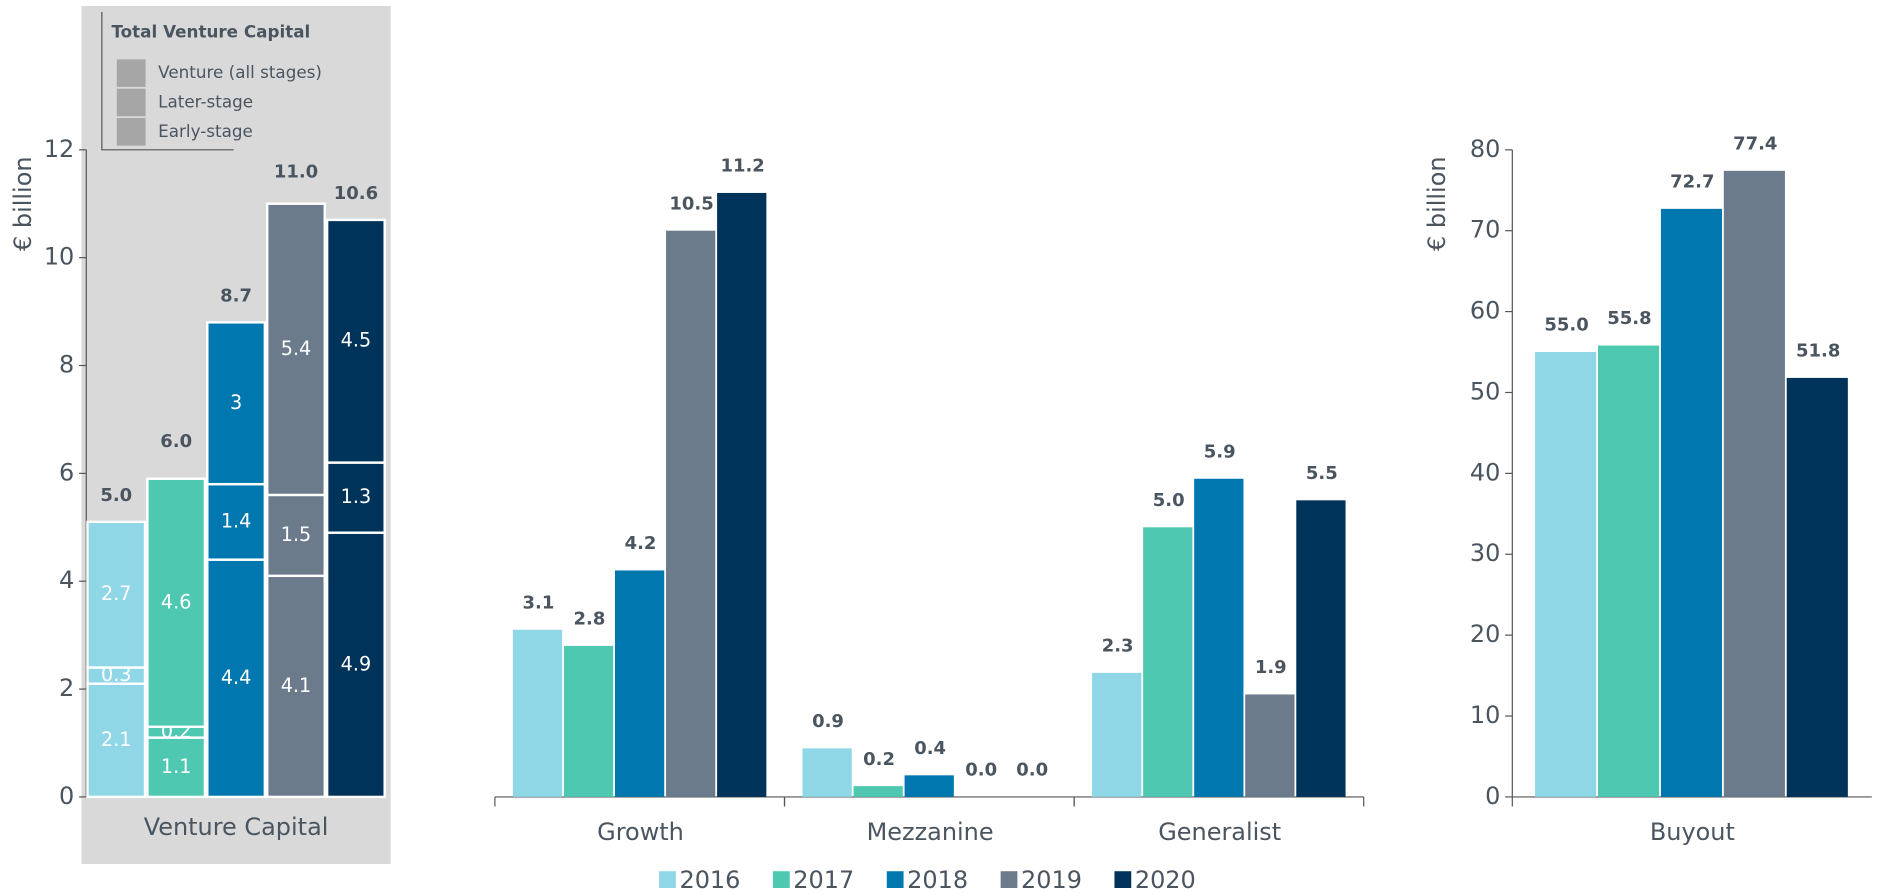 This screenshot has height=894, width=1879. Describe the element at coordinates (742, 166) in the screenshot. I see `value-label: 11.2` at that location.